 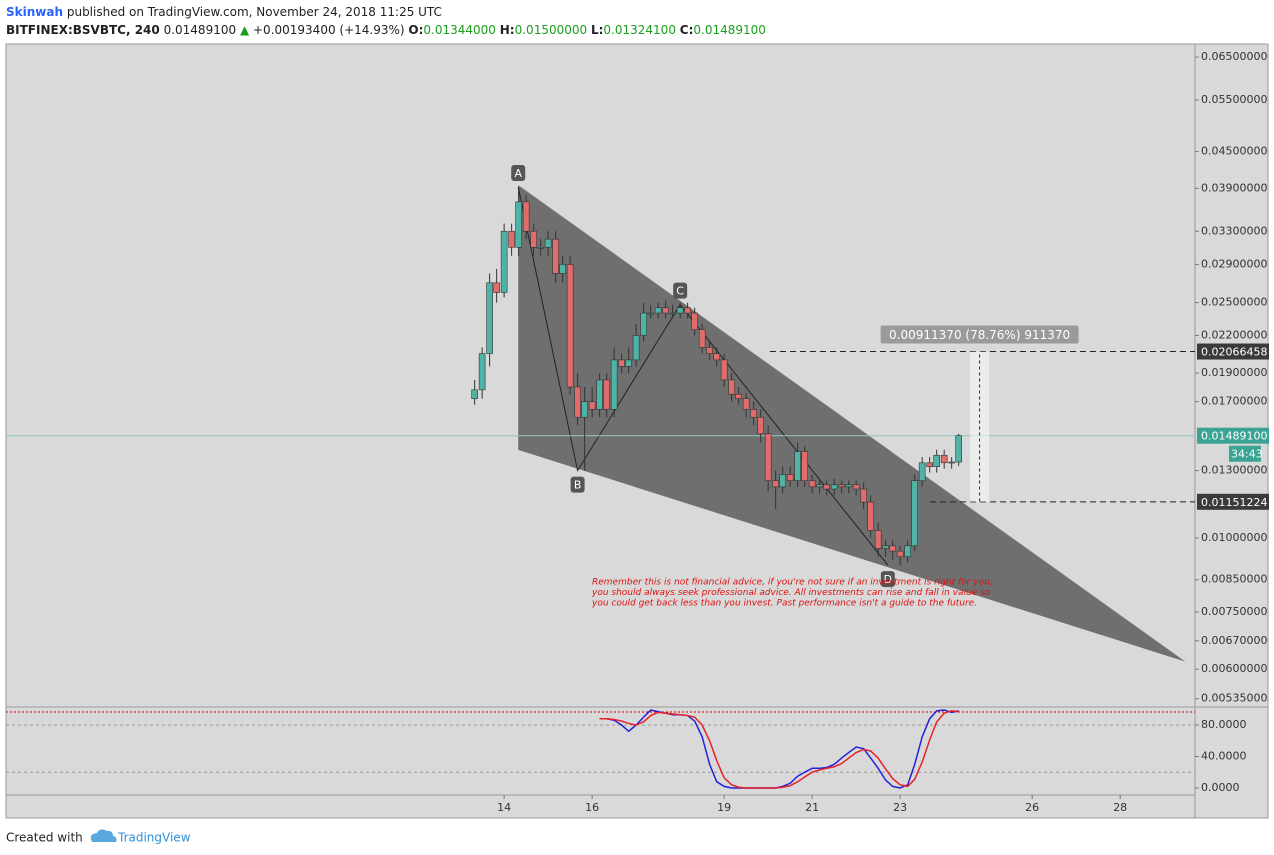 What do you see at coordinates (1224, 755) in the screenshot?
I see `y-tick-label: 40.0000` at bounding box center [1224, 755].